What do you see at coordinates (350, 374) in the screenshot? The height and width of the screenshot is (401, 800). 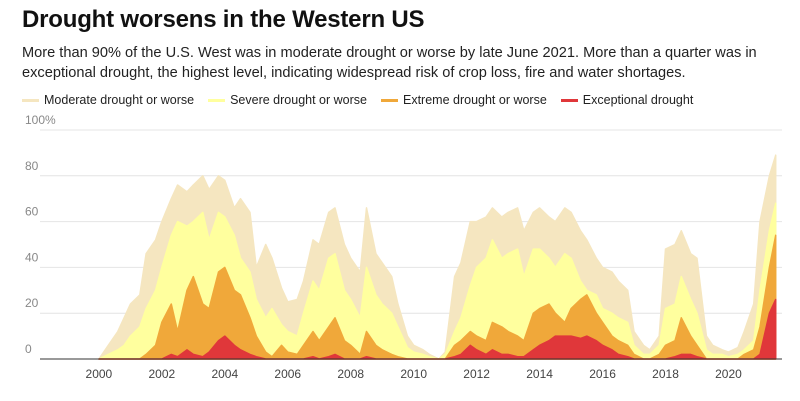 I see `x-tick-label: 2008` at bounding box center [350, 374].